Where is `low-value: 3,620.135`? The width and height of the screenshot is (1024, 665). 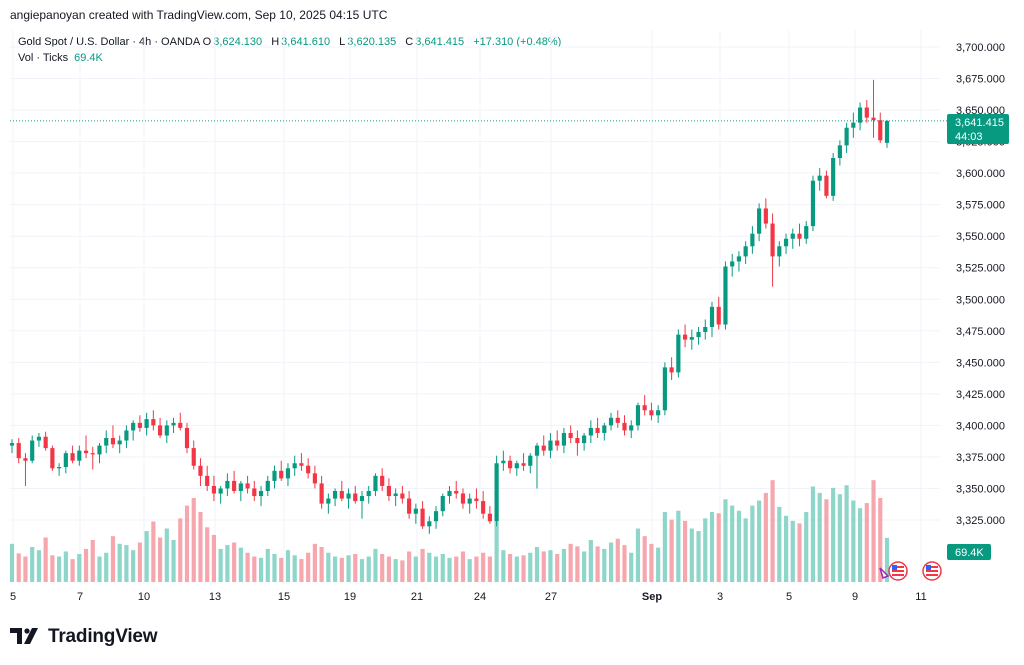
low-value: 3,620.135 is located at coordinates (372, 42).